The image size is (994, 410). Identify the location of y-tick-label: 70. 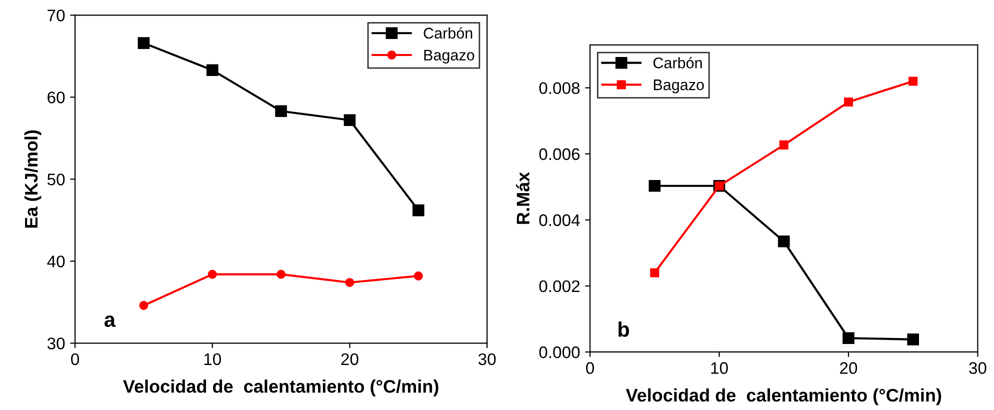
(56, 16).